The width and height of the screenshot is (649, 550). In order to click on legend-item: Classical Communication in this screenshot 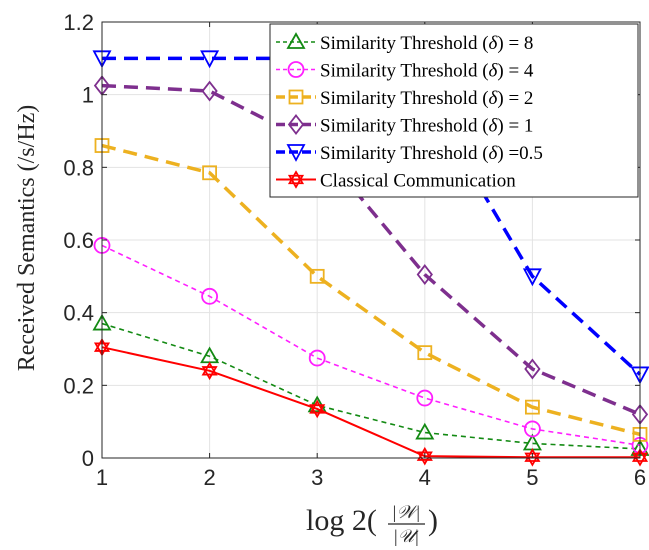, I will do `click(396, 181)`.